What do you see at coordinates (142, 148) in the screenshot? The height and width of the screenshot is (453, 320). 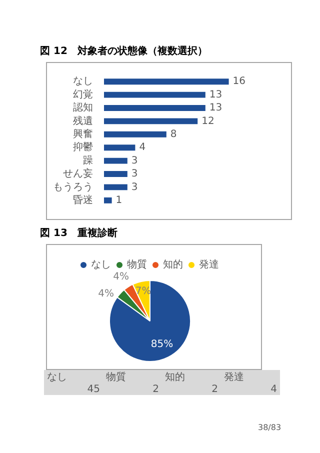 I see `data-label: 4` at bounding box center [142, 148].